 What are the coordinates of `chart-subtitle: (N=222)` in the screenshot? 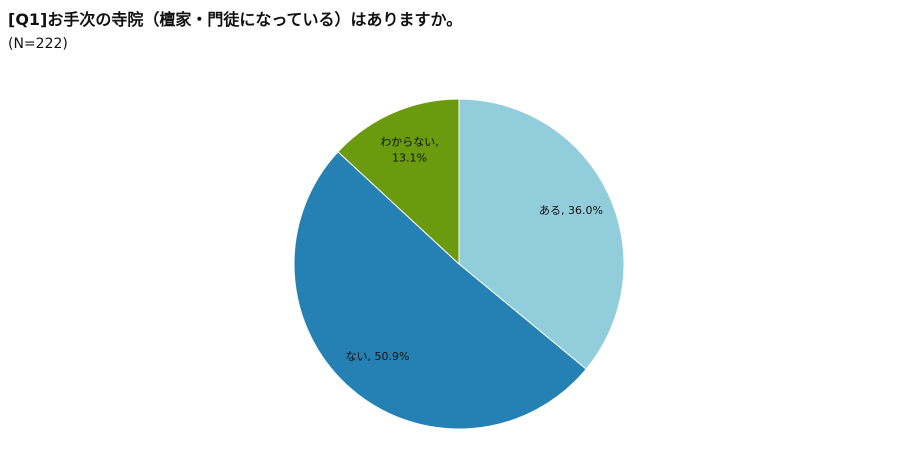 It's located at (38, 44).